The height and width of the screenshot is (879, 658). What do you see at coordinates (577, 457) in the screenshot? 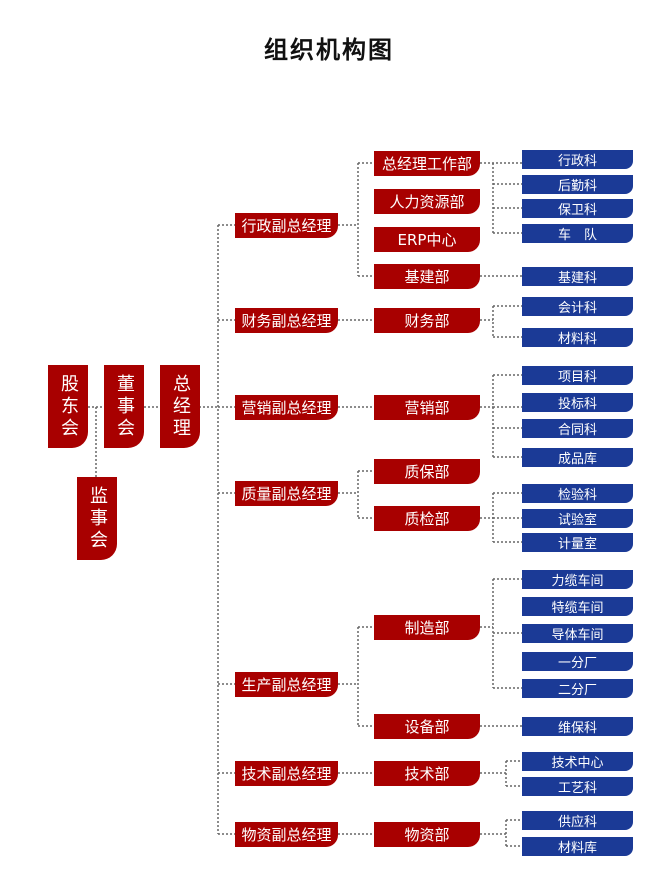
I see `section-box: 成品库` at bounding box center [577, 457].